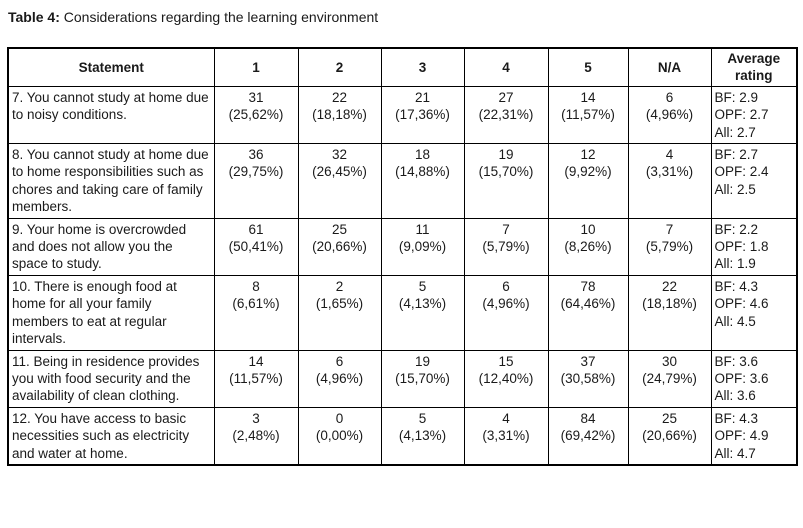  Describe the element at coordinates (669, 181) in the screenshot. I see `rating-na-cell: 4 (3,31%)` at that location.